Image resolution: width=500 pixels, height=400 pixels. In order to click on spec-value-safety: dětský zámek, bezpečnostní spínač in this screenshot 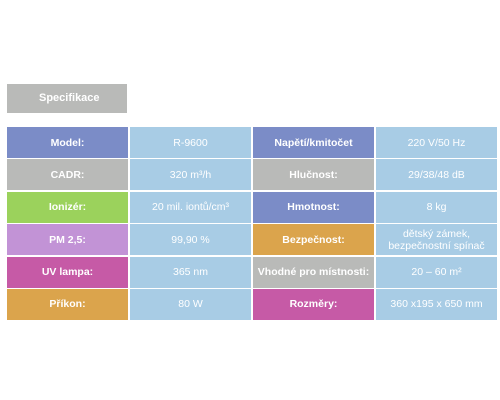, I will do `click(436, 240)`.